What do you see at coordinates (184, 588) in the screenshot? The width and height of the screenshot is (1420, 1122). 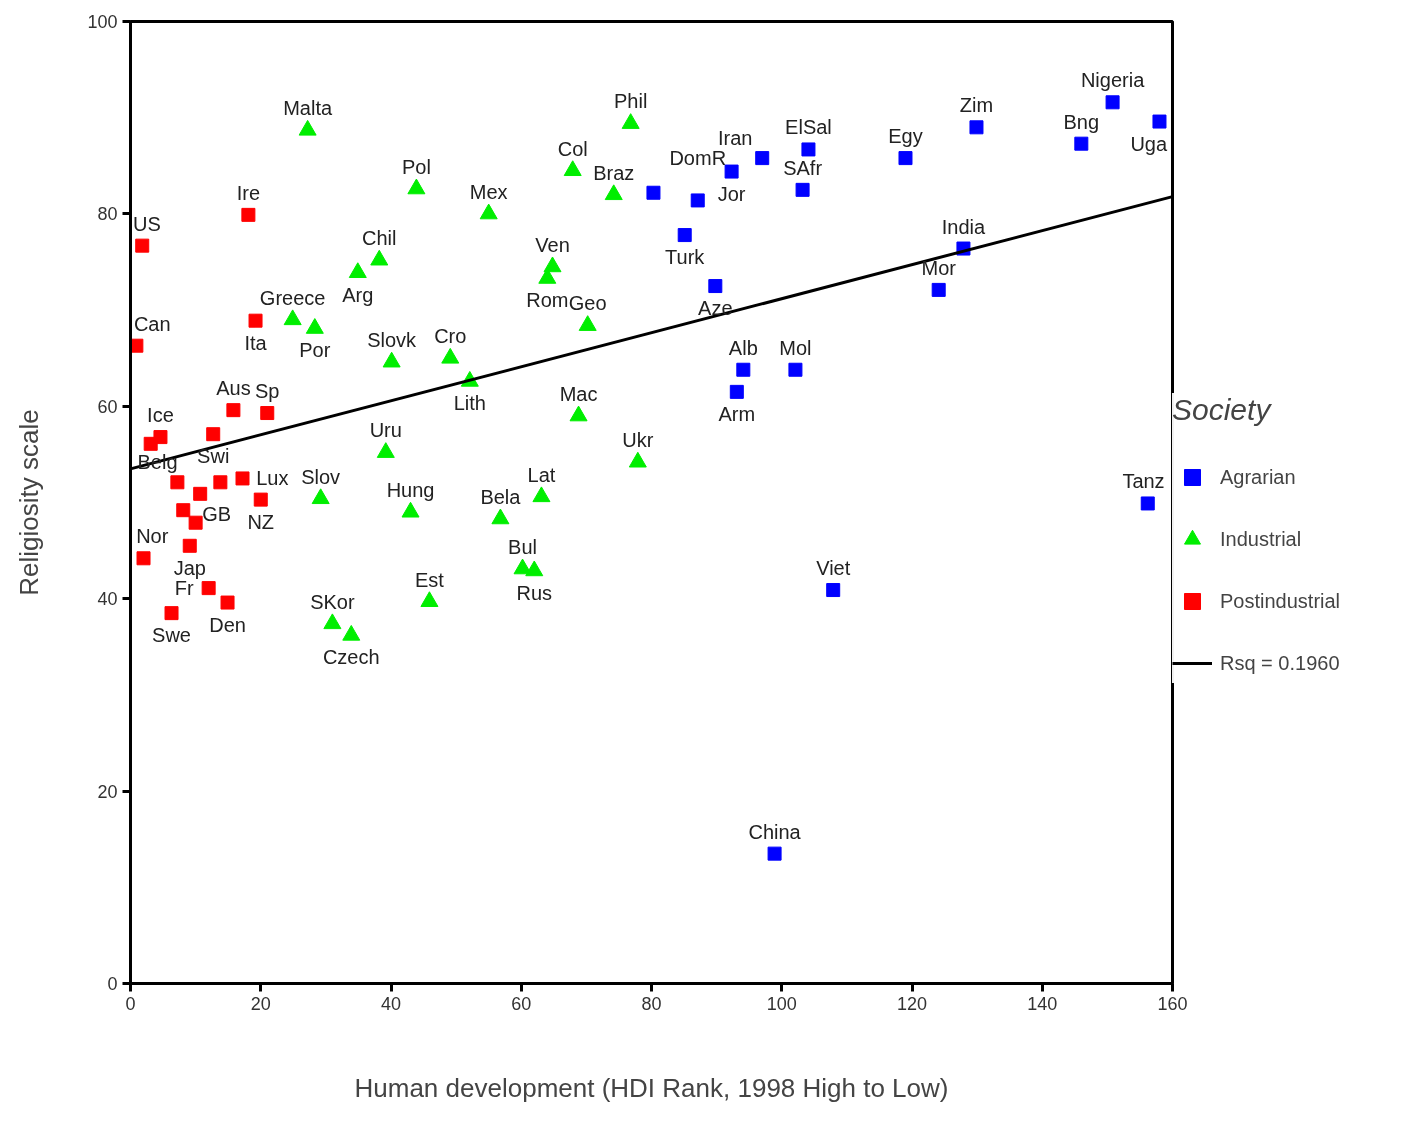 I see `annotation: Fr` at bounding box center [184, 588].